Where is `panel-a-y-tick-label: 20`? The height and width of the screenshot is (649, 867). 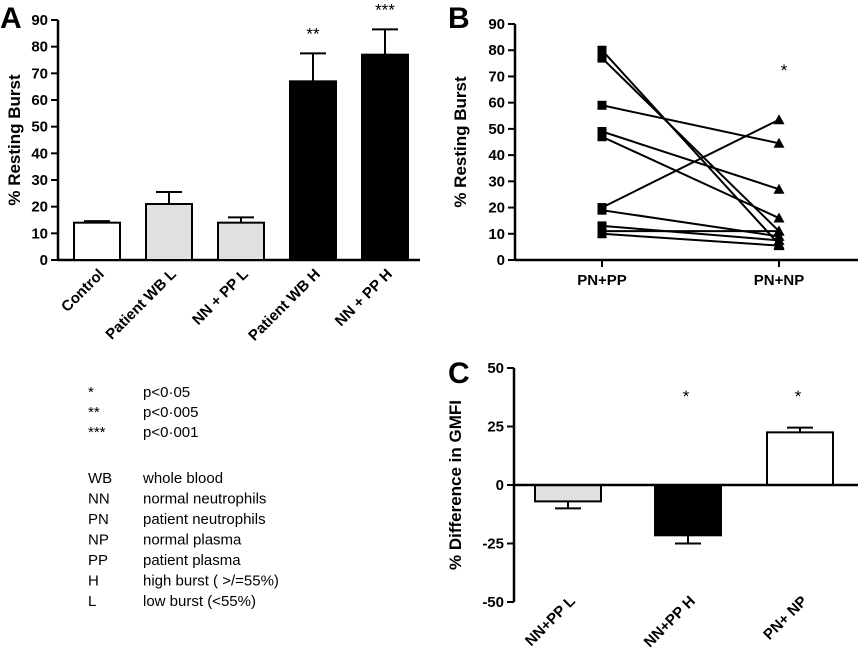
panel-a-y-tick-label: 20 is located at coordinates (39, 207).